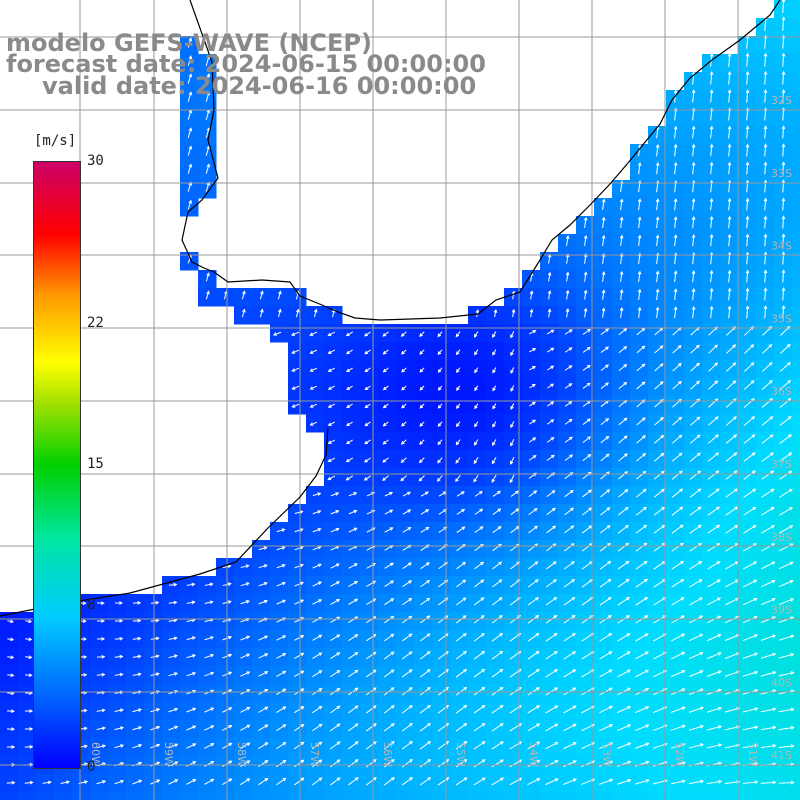 The image size is (800, 800). Describe the element at coordinates (189, 43) in the screenshot. I see `model-title: modelo GEFS-WAVE (NCEP)` at that location.